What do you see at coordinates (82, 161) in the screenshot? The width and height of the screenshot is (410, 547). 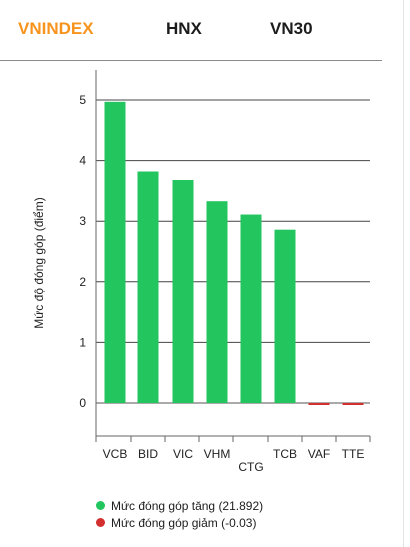 I see `y-tick-label: 4` at bounding box center [82, 161].